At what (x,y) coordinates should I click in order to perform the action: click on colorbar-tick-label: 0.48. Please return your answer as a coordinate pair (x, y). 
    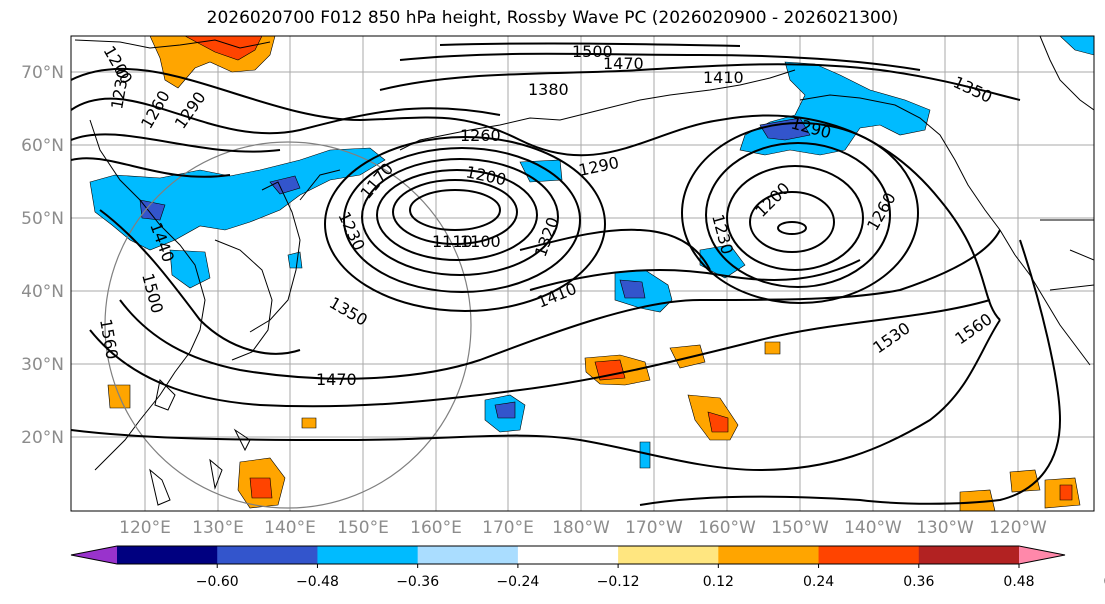
    Looking at the image, I should click on (1018, 582).